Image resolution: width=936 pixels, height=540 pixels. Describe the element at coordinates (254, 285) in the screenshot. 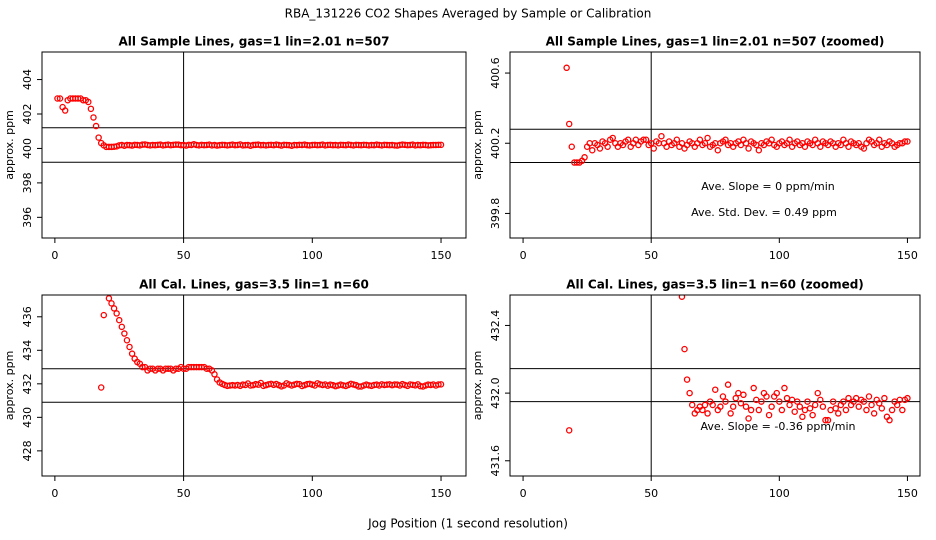

I see `panel-title: All Cal. Lines, gas=3.5 lin=1 n=60` at that location.